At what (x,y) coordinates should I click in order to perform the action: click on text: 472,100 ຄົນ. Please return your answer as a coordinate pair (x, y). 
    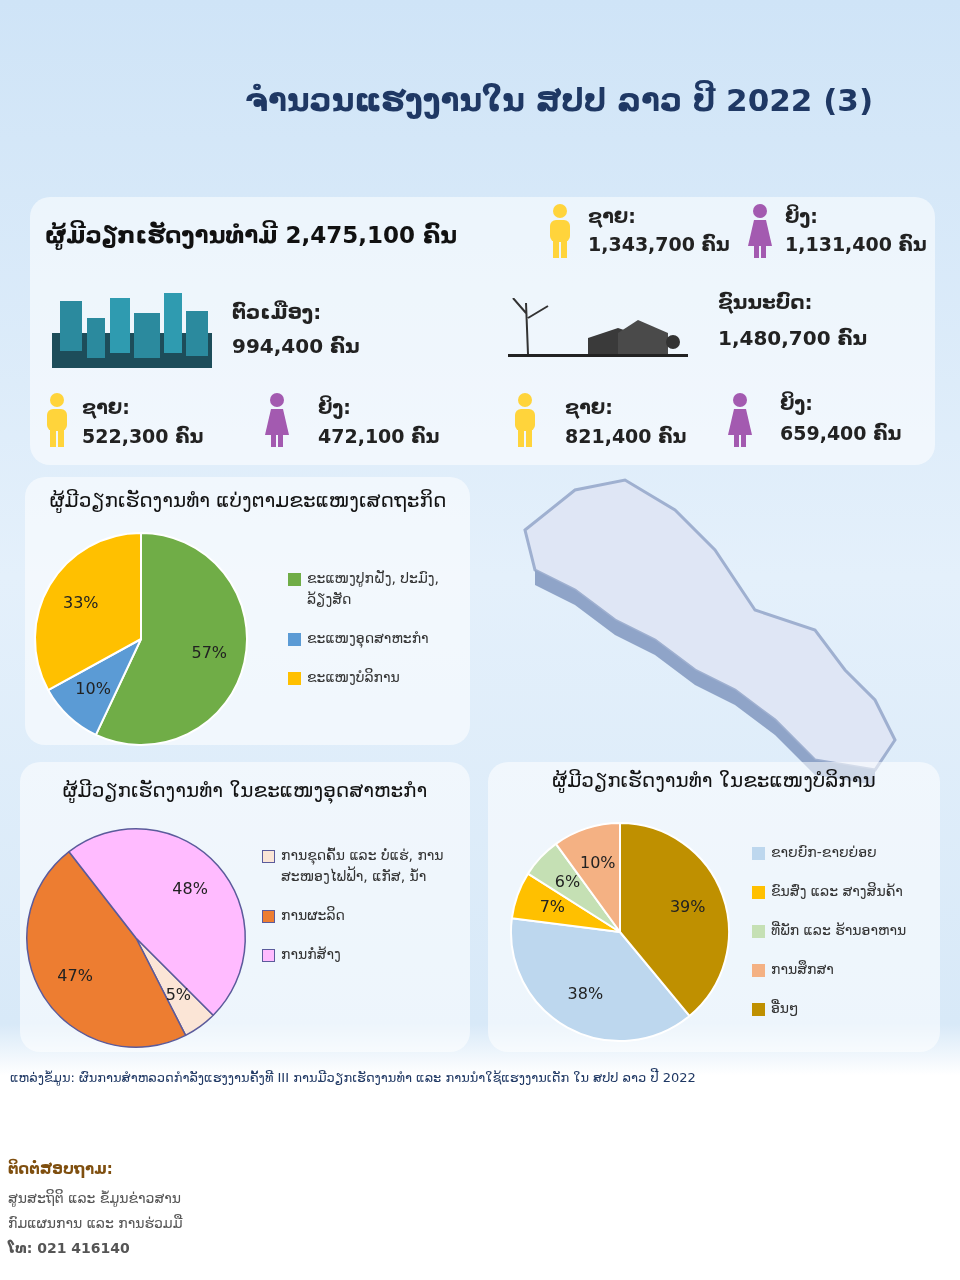
    Looking at the image, I should click on (379, 436).